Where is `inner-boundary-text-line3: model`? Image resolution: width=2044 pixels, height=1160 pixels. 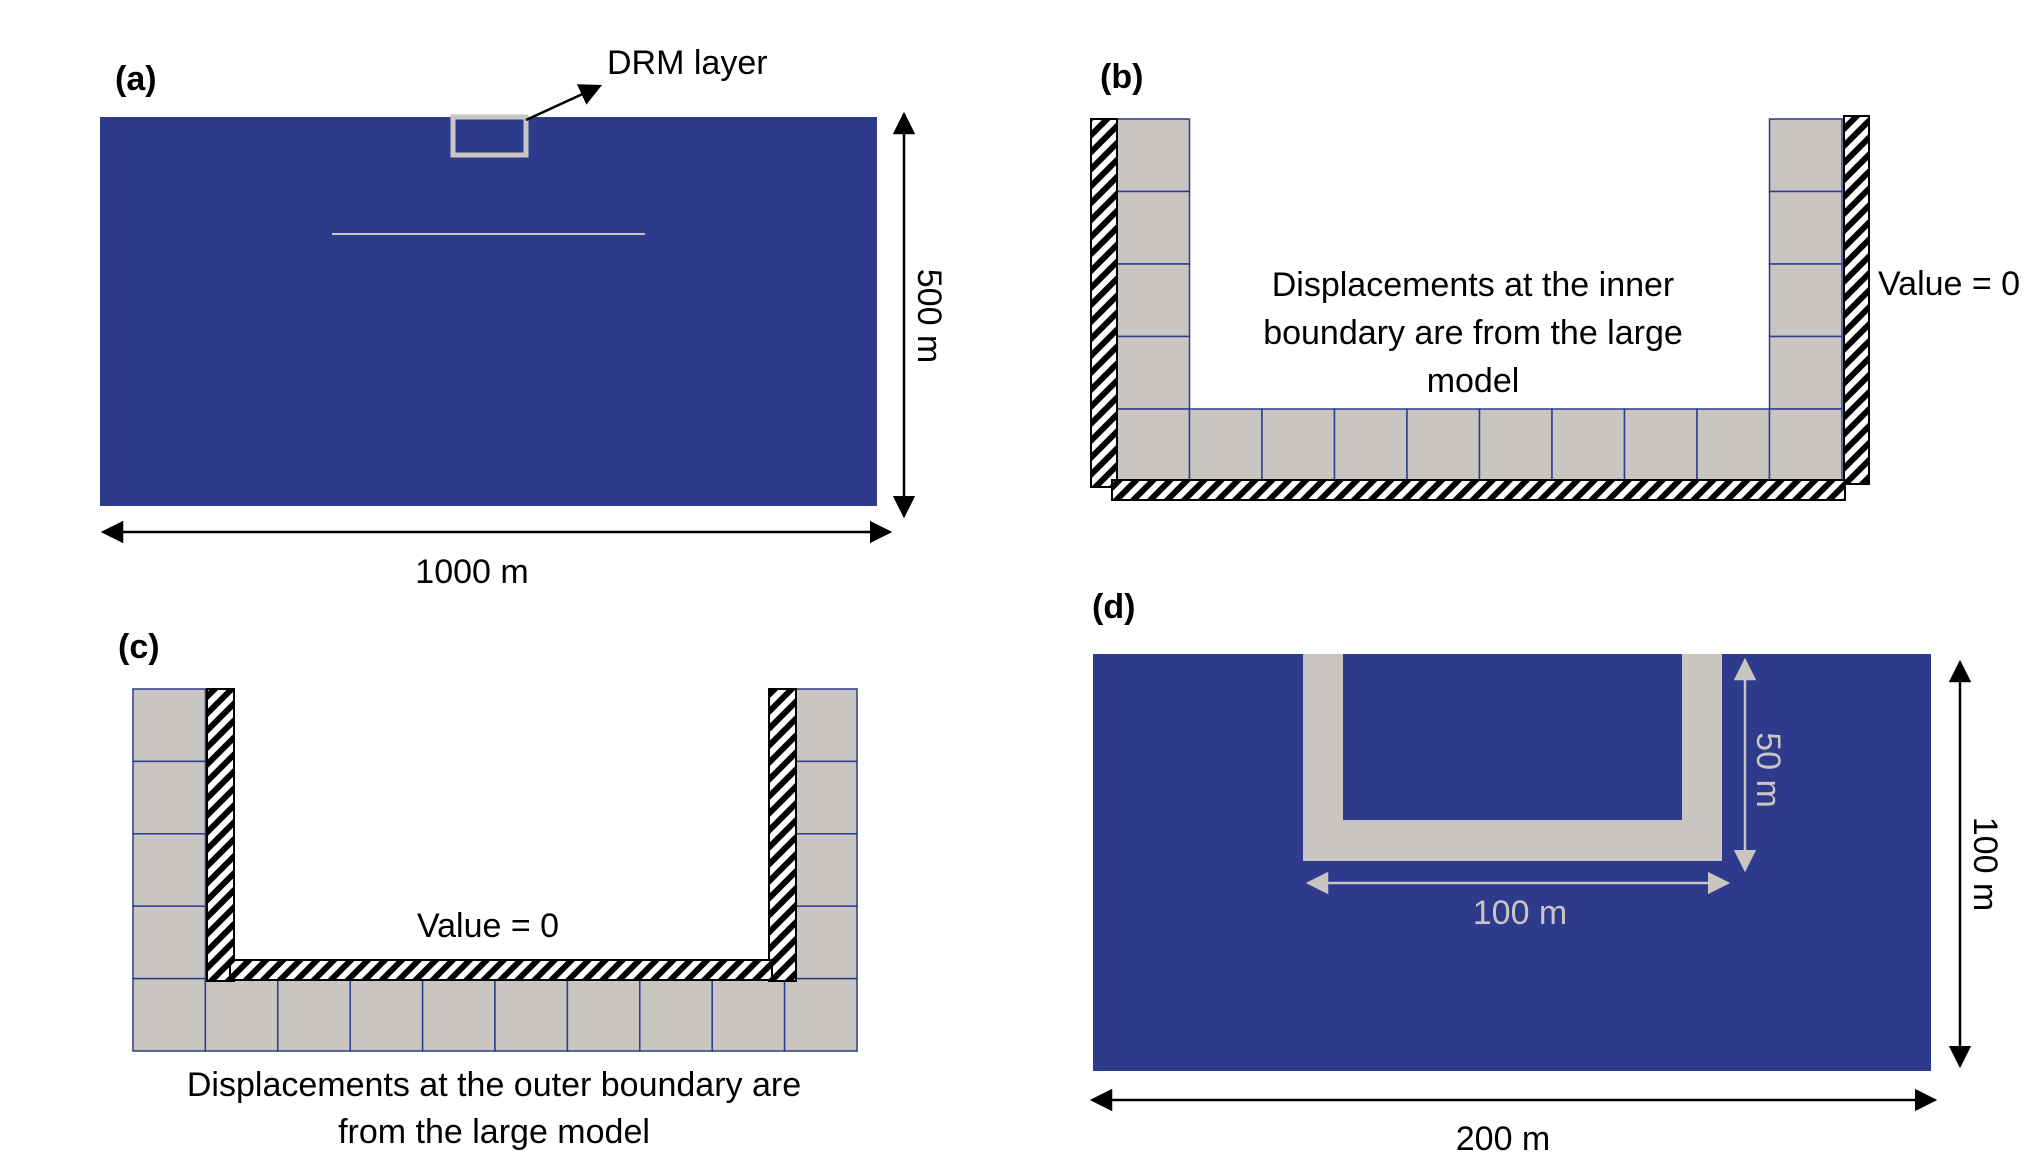 inner-boundary-text-line3: model is located at coordinates (1473, 381).